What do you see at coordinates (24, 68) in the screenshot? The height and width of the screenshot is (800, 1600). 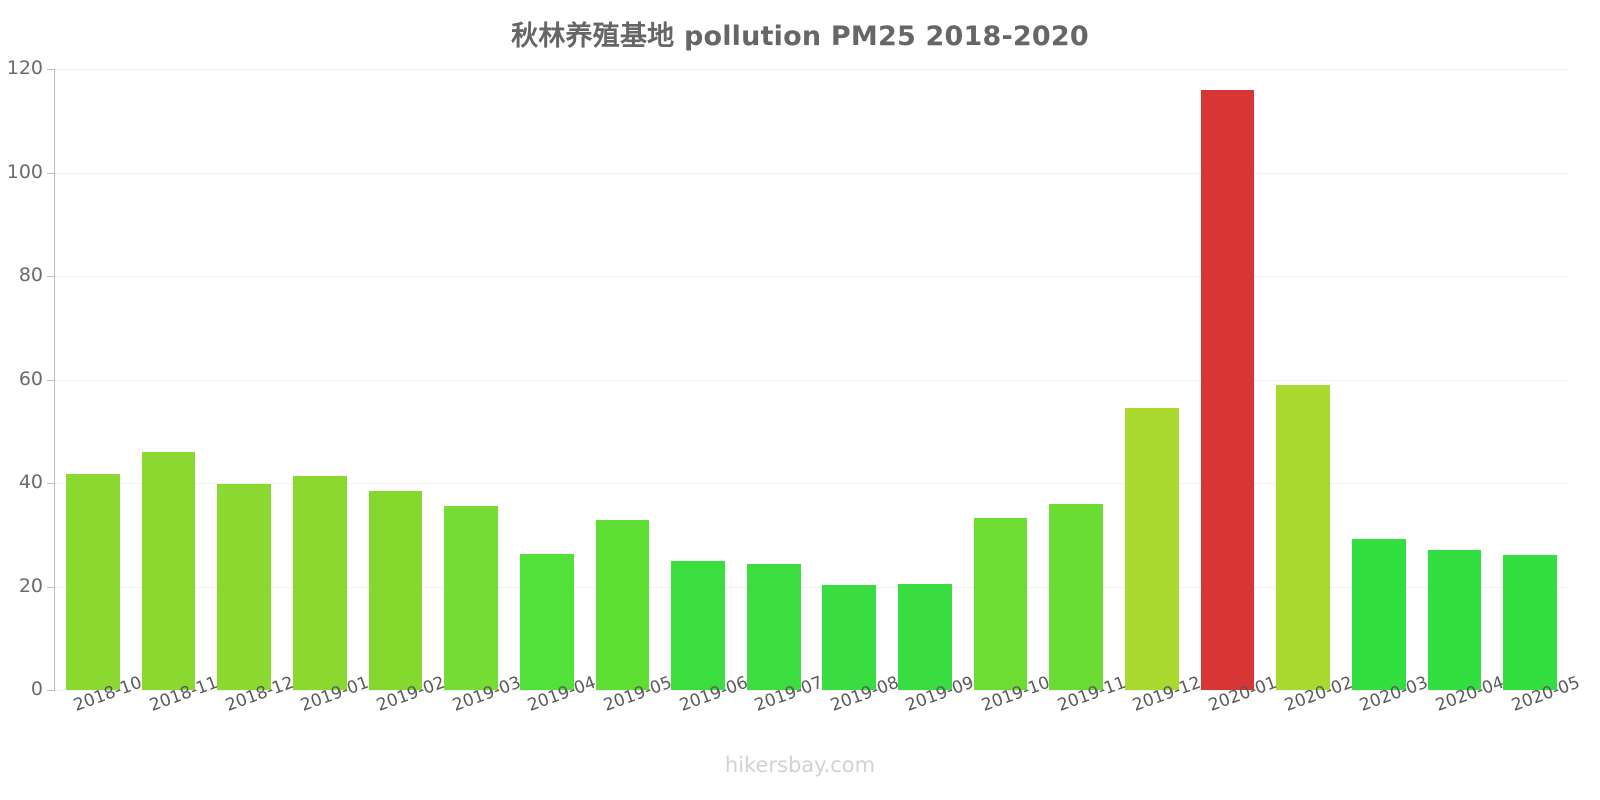 I see `y-tick-label: 120` at bounding box center [24, 68].